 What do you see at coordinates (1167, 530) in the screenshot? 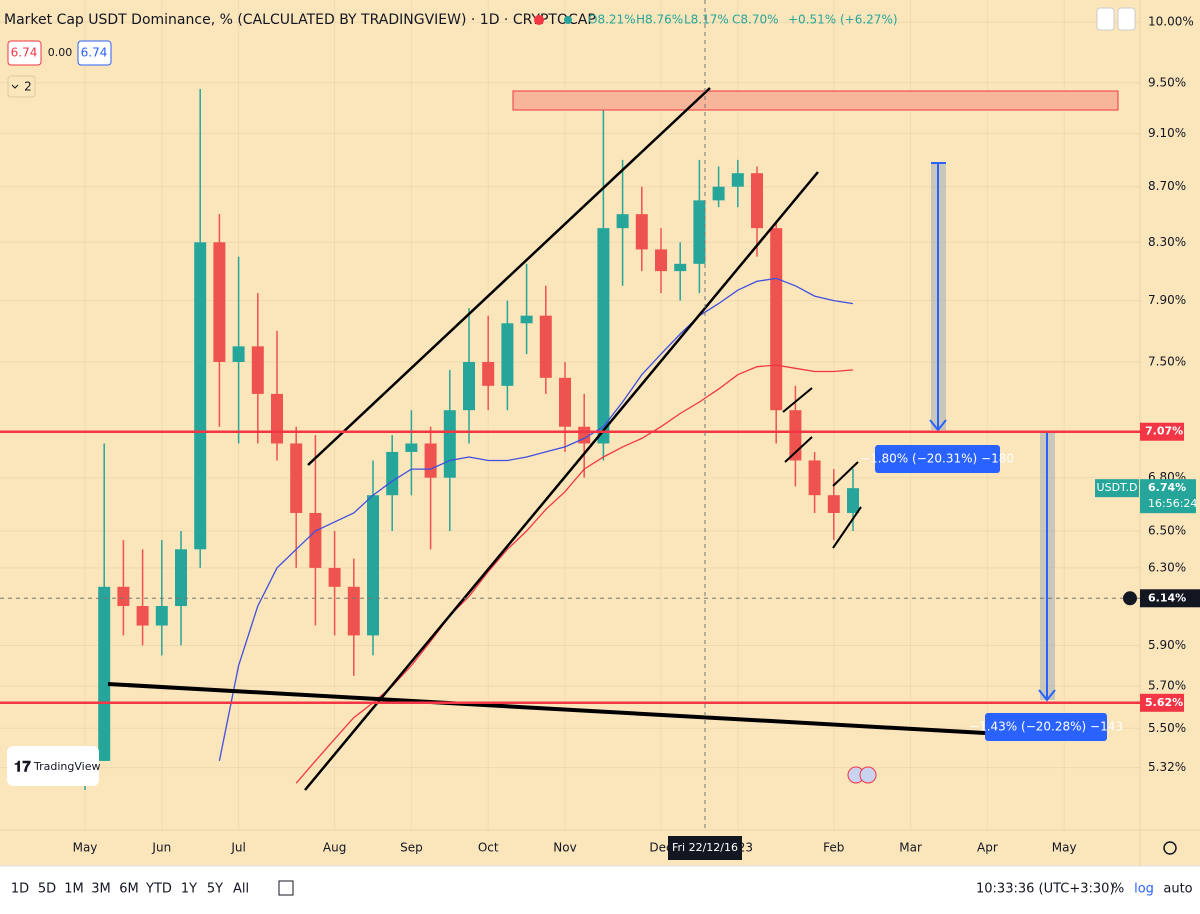
I see `y-tick-label: 6.50%` at bounding box center [1167, 530].